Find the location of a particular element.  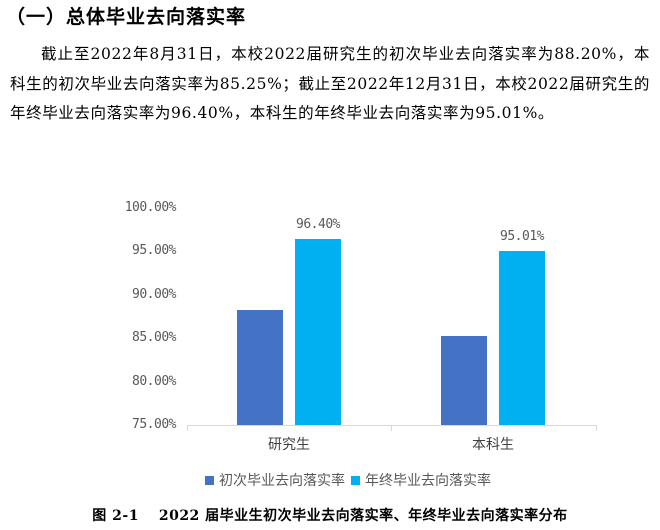

data-label: 96.40% is located at coordinates (318, 225).